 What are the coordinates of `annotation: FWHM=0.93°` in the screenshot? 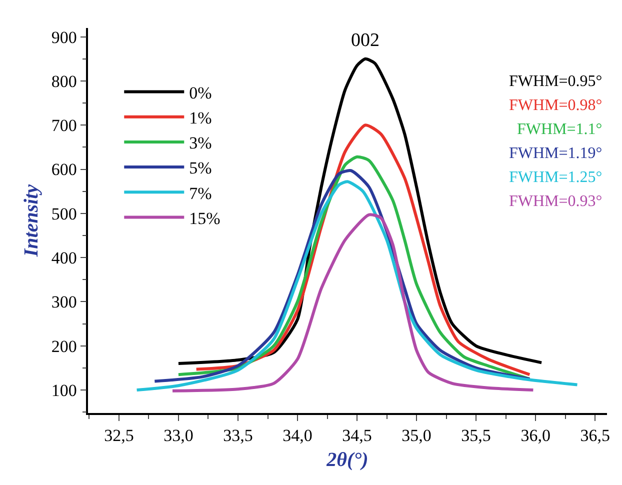 It's located at (555, 201).